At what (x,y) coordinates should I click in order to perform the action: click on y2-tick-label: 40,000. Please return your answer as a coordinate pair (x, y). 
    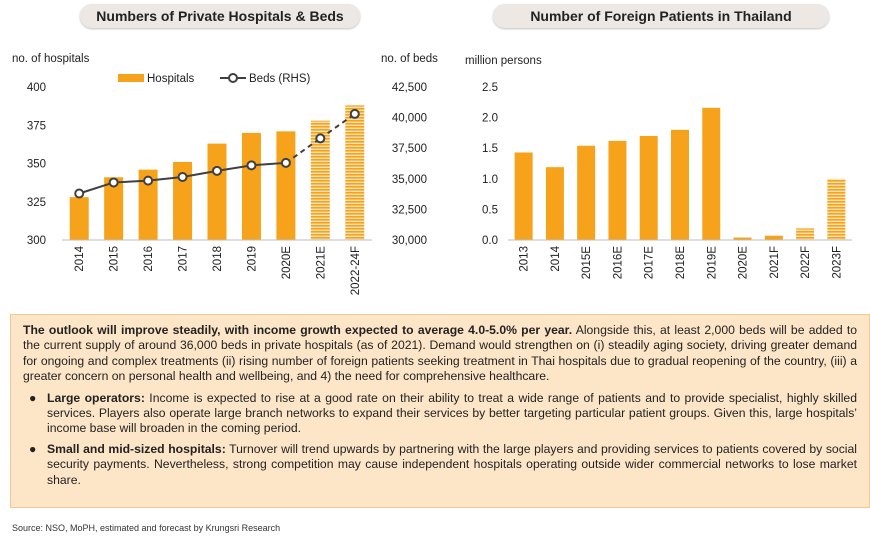
    Looking at the image, I should click on (409, 119).